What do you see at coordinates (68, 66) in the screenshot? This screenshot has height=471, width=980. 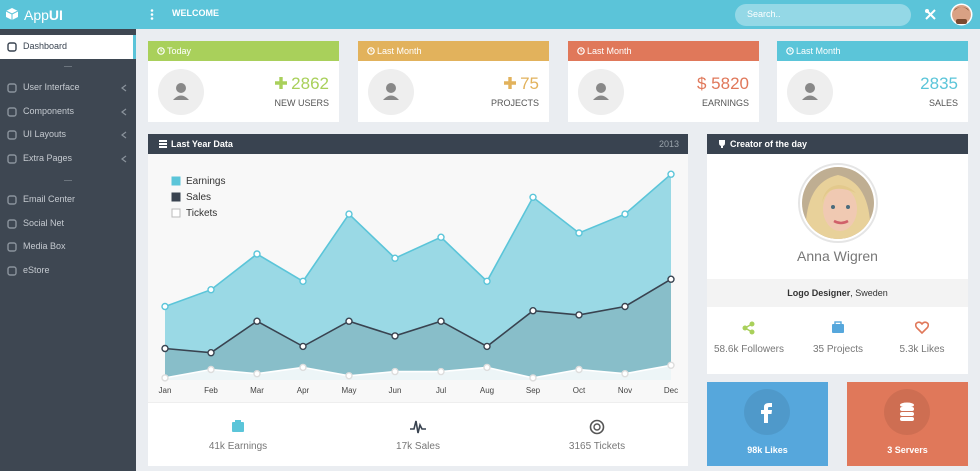 I see `sidebar-divider` at bounding box center [68, 66].